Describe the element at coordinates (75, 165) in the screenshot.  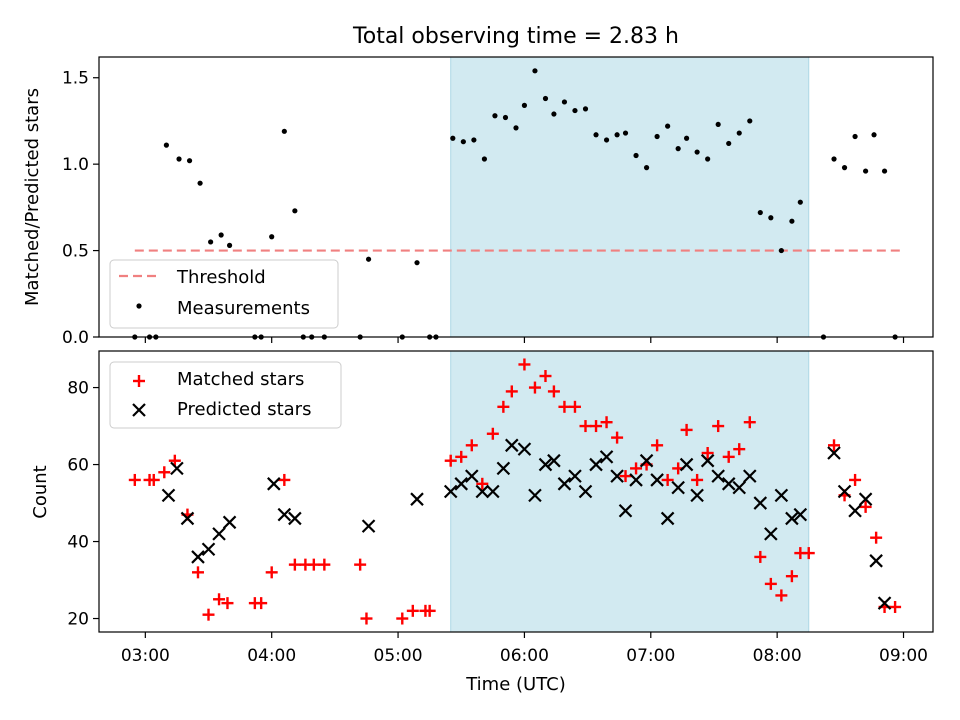
I see `top-y-tick-label: 1.0` at that location.